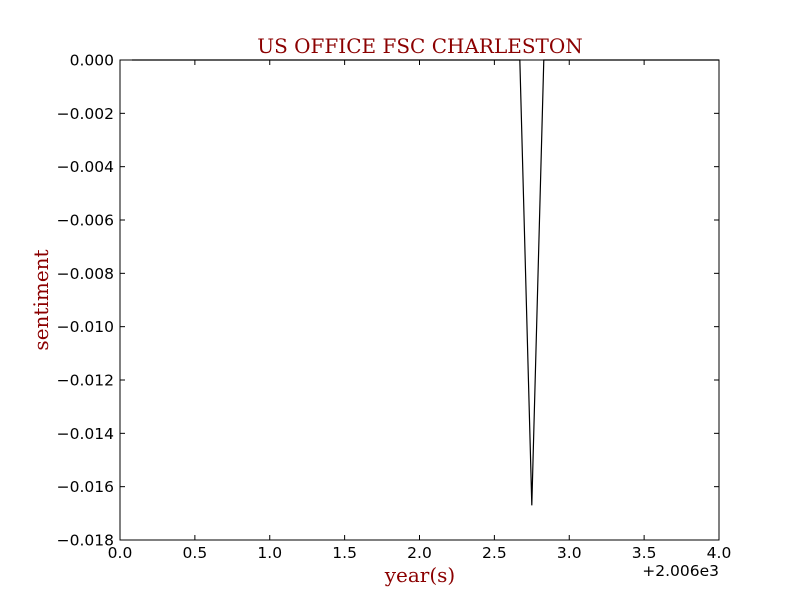 Image resolution: width=800 pixels, height=600 pixels. What do you see at coordinates (719, 553) in the screenshot?
I see `x-tick-label: 4.0` at bounding box center [719, 553].